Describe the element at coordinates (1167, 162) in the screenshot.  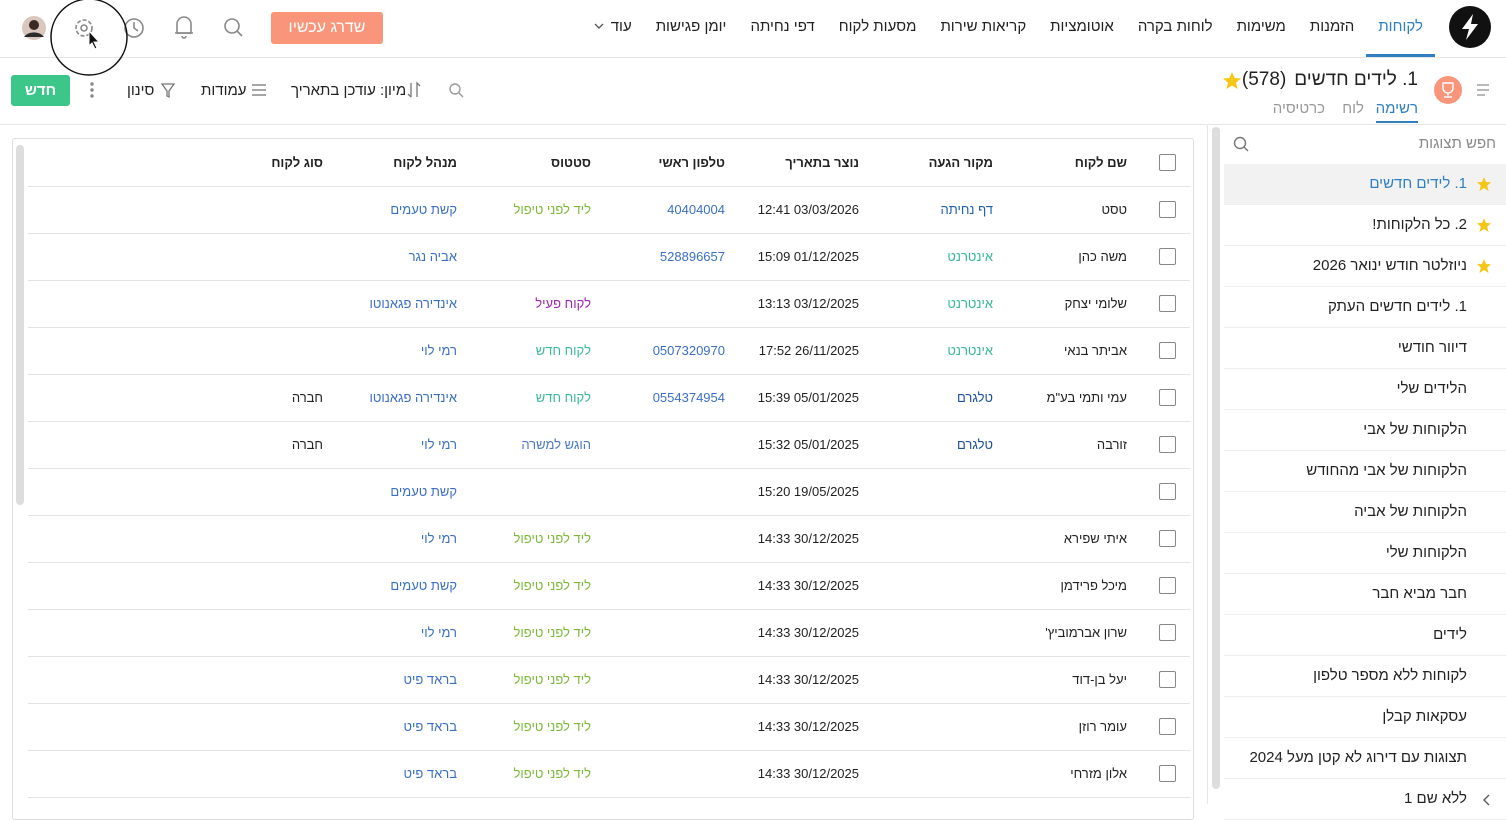
I see `header-checkbox` at that location.